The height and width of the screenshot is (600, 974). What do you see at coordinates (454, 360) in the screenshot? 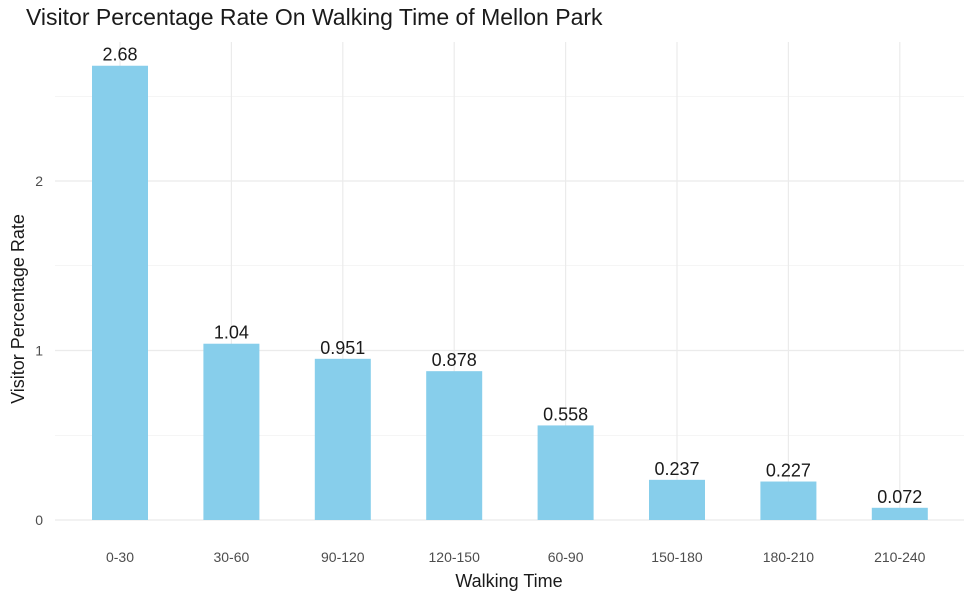
I see `data-label: 0.878` at bounding box center [454, 360].